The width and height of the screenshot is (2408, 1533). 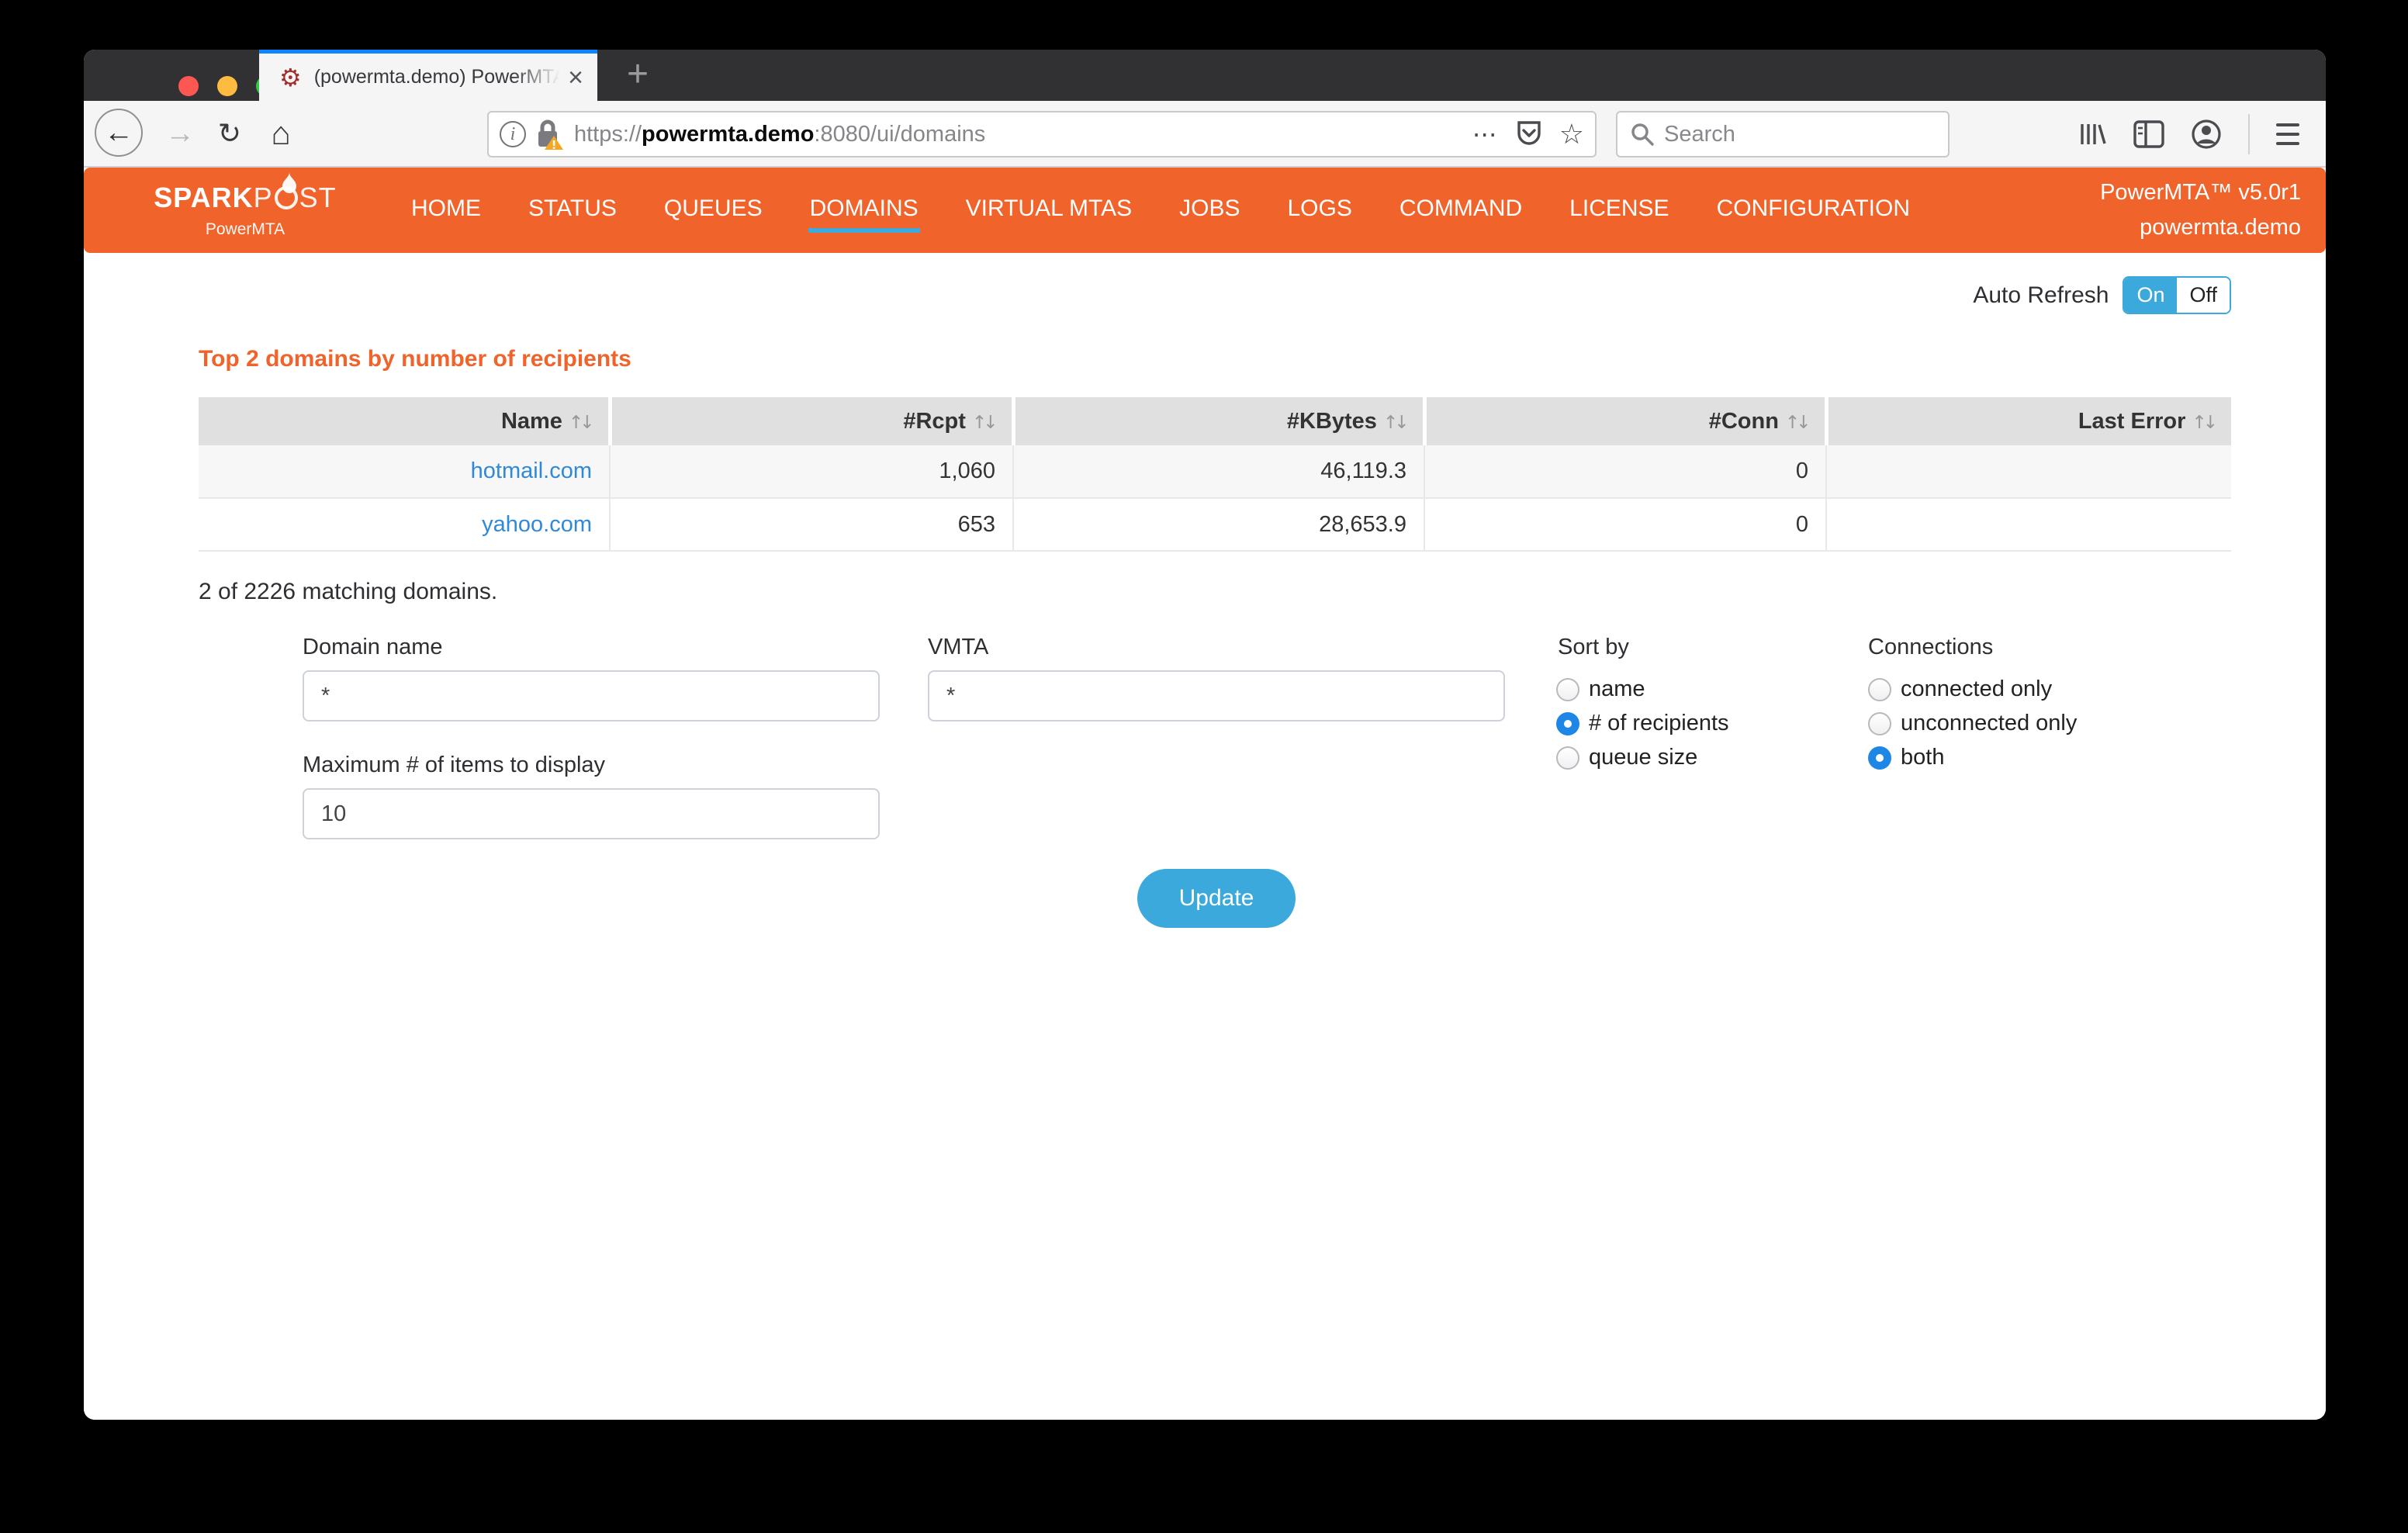 I want to click on kbytes-cell: 46,119.3, so click(x=1218, y=472).